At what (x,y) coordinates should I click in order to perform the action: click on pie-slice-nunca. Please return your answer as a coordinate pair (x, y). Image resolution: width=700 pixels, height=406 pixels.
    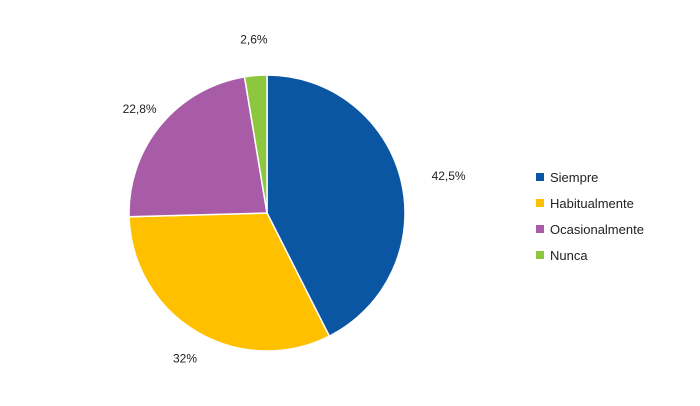
    Looking at the image, I should click on (255, 144).